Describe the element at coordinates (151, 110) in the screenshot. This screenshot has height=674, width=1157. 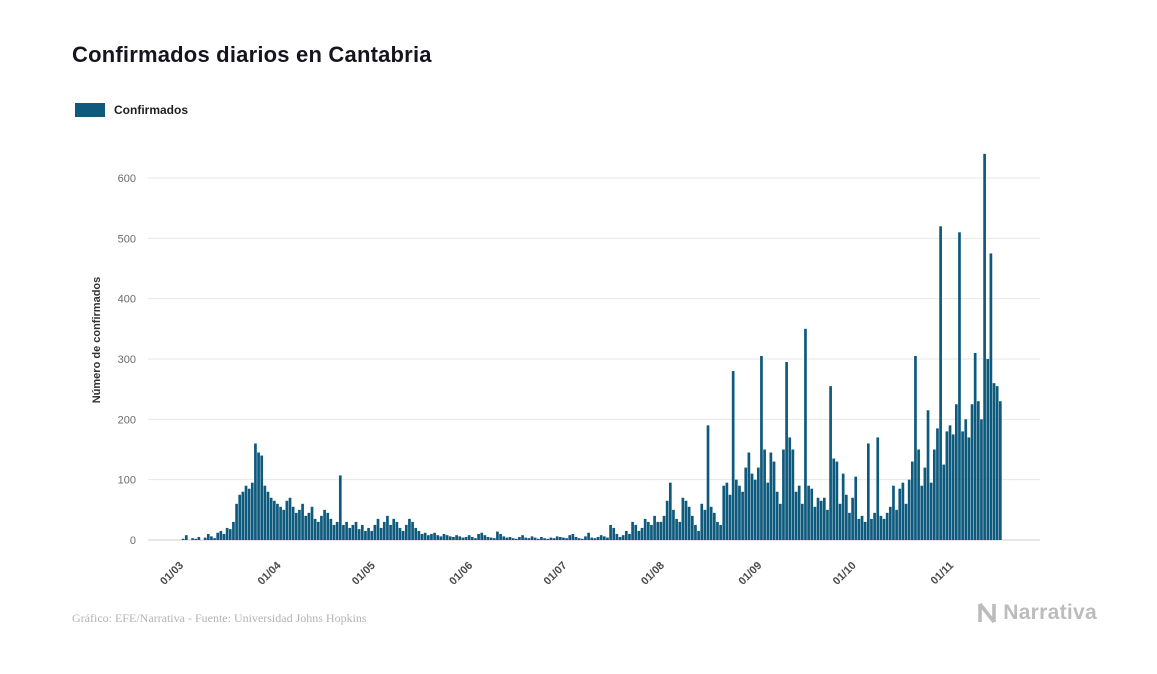
I see `legend-label: Confirmados` at that location.